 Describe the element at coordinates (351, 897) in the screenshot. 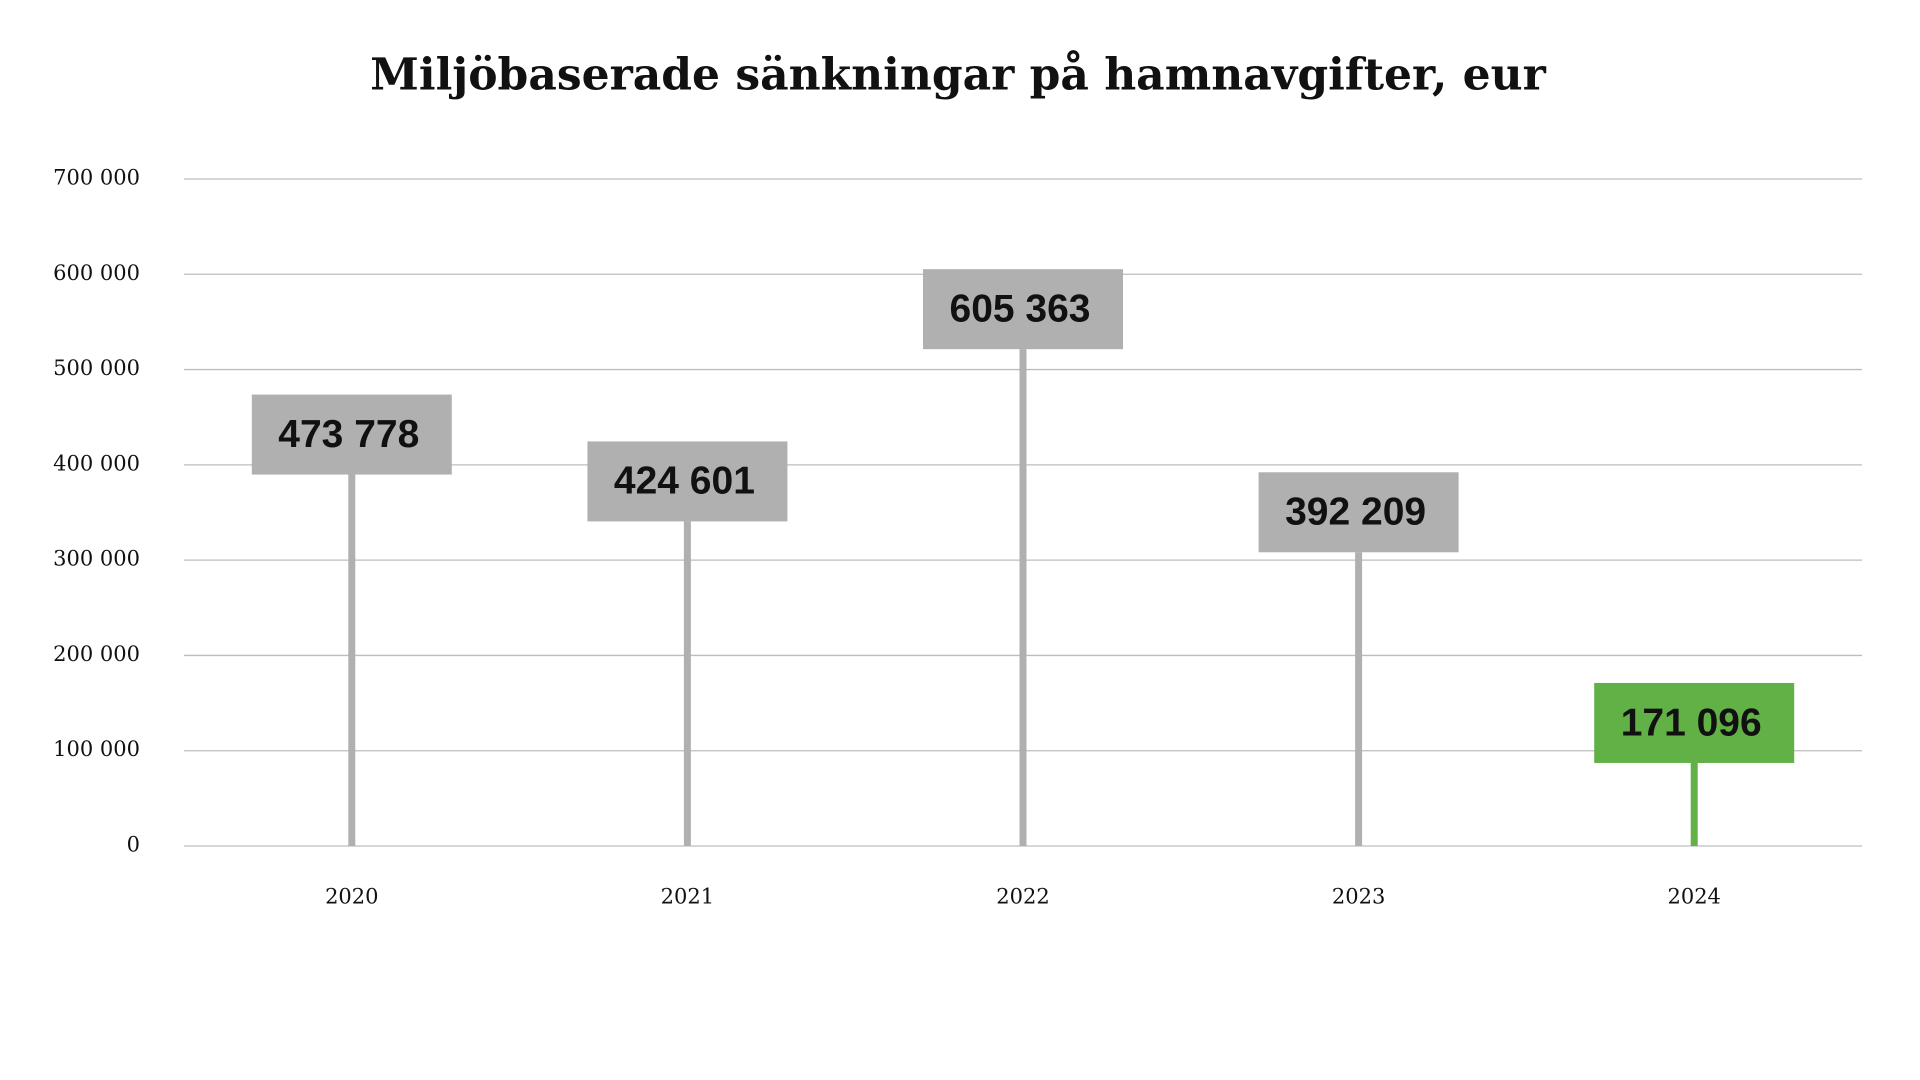

I see `x-tick-label: 2020` at that location.